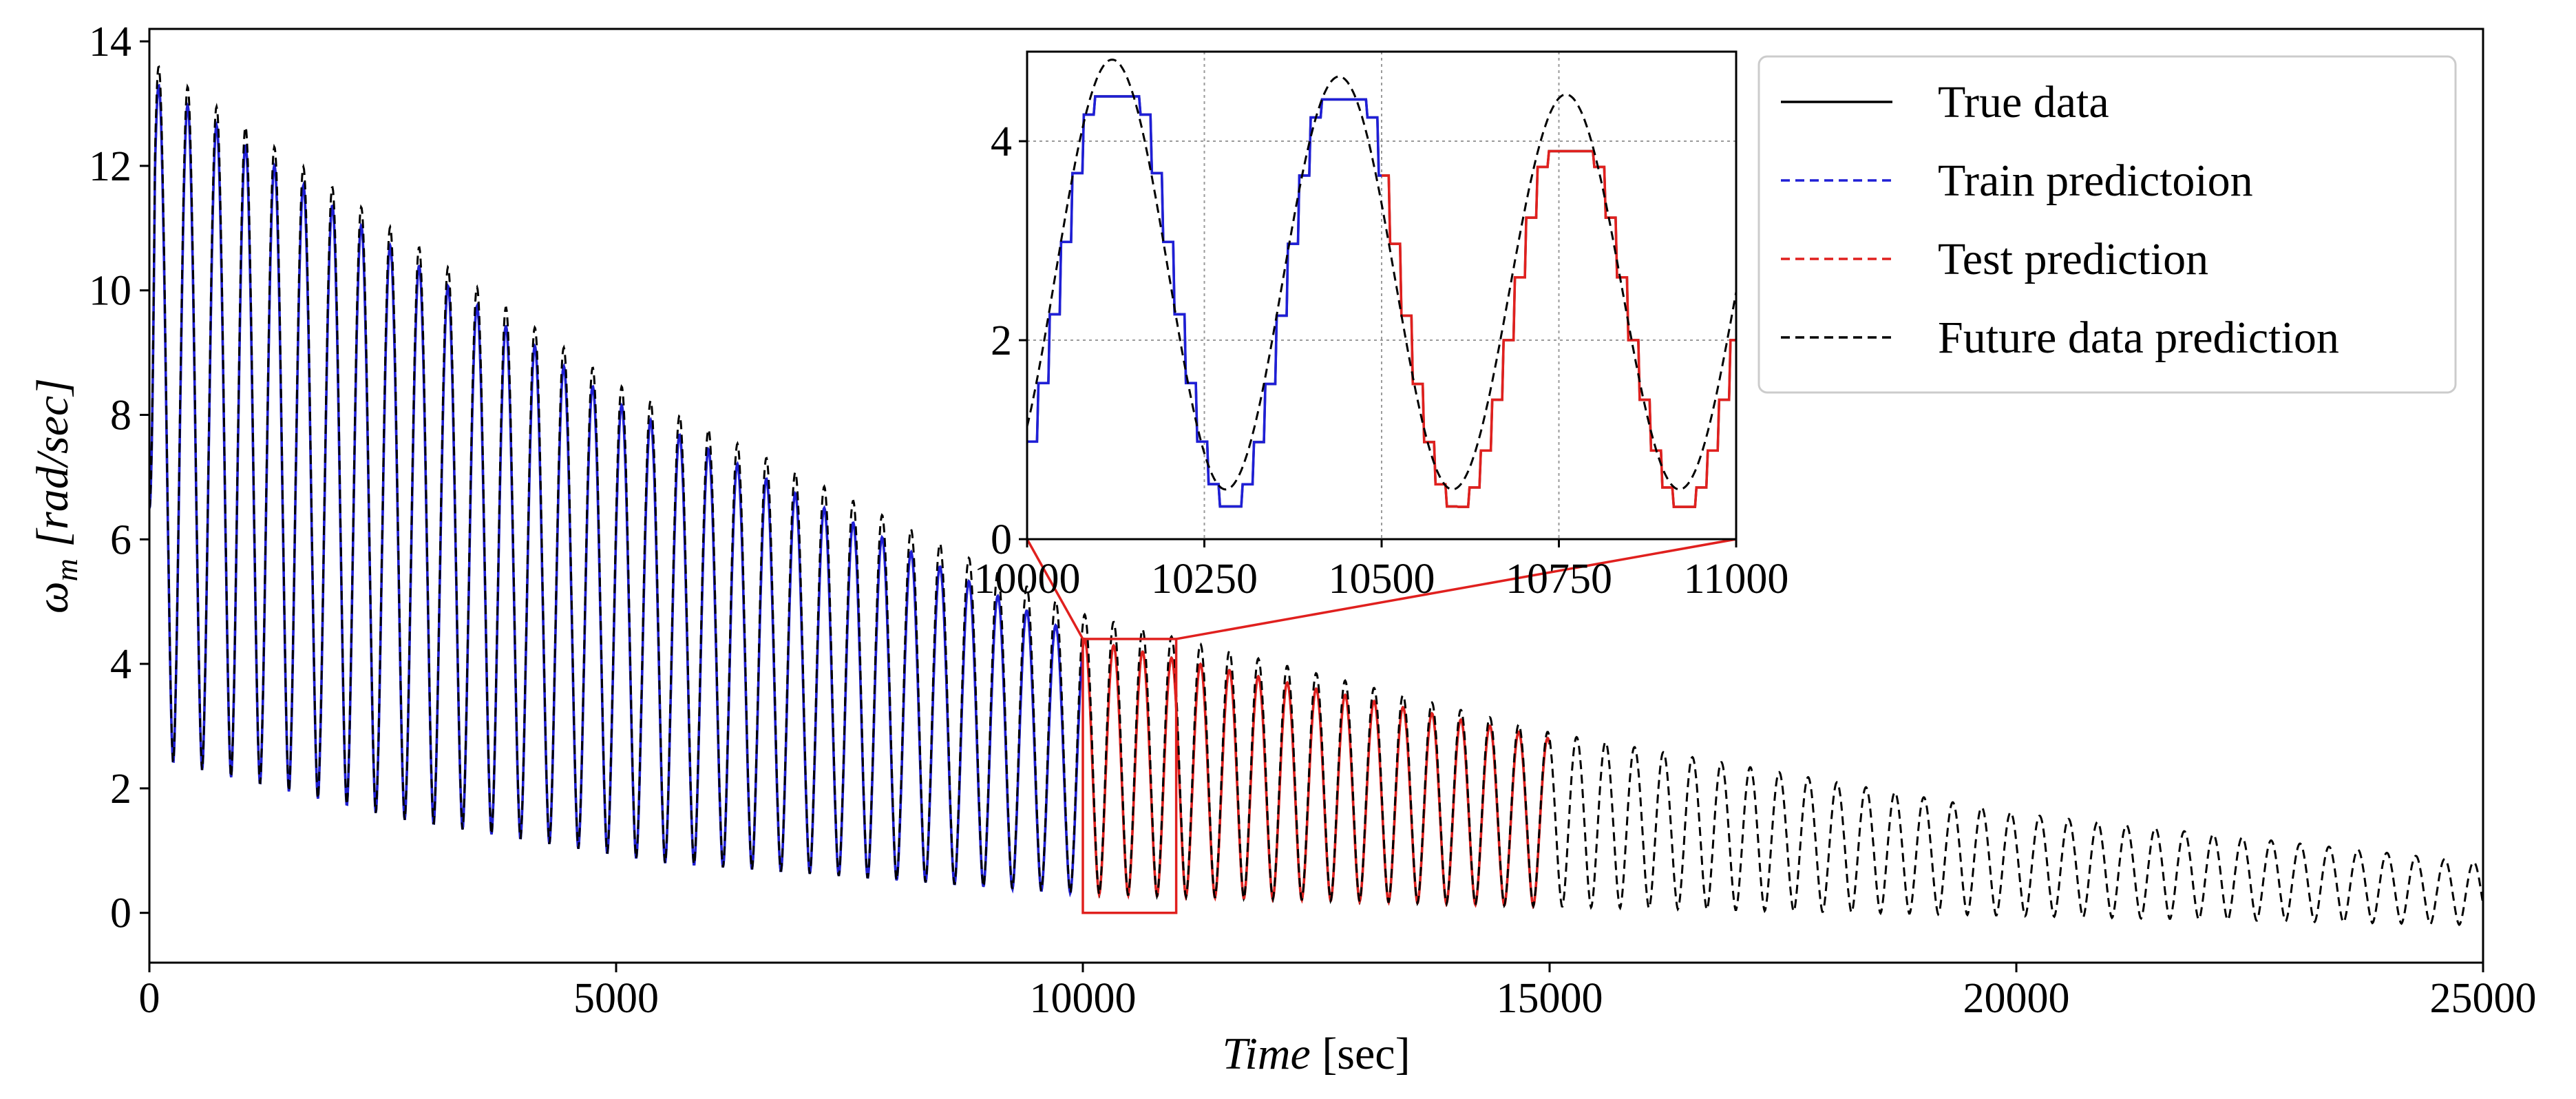 The height and width of the screenshot is (1099, 2576). What do you see at coordinates (1002, 141) in the screenshot?
I see `inset-y-tick-label: 4` at bounding box center [1002, 141].